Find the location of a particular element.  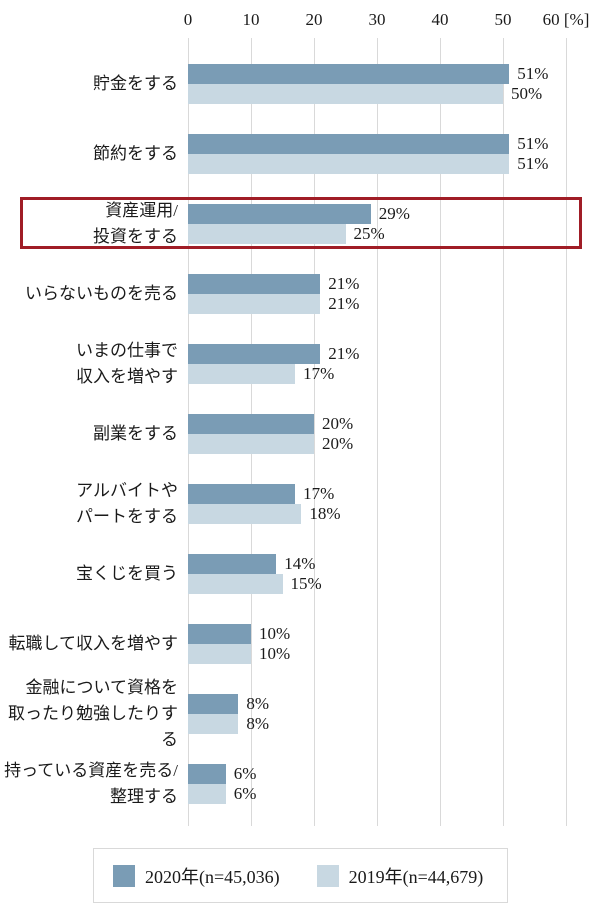

x-tick-50: 50 is located at coordinates (503, 19).